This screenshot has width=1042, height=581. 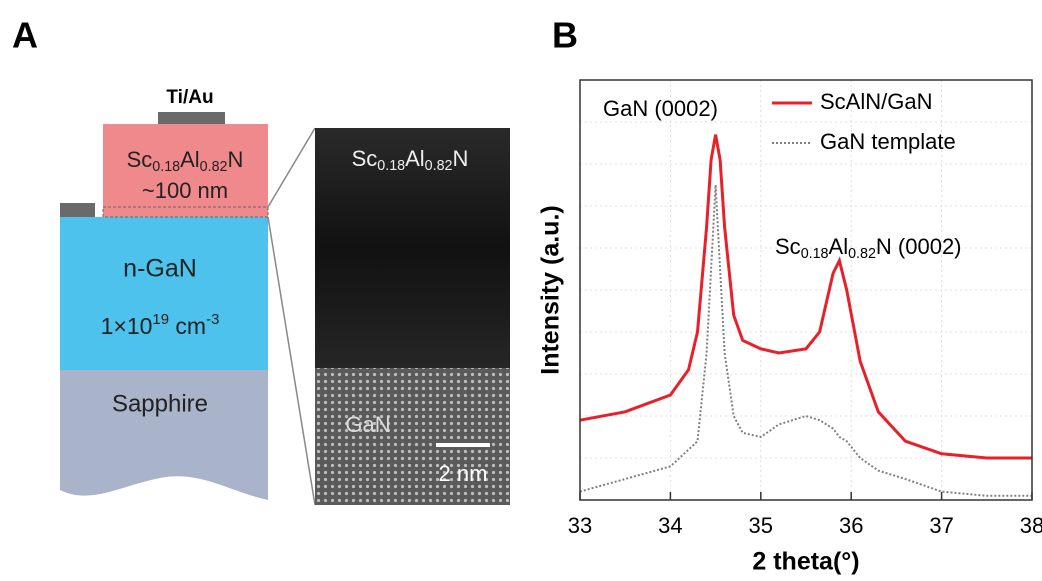 What do you see at coordinates (164, 435) in the screenshot?
I see `sapphire-layer` at bounding box center [164, 435].